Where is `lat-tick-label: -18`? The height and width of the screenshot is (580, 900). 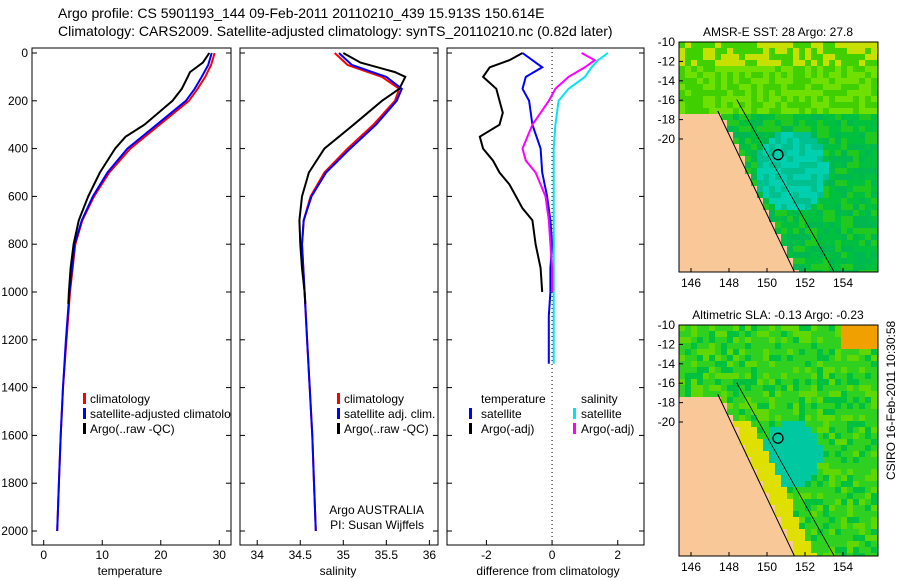 lat-tick-label: -18 is located at coordinates (667, 403).